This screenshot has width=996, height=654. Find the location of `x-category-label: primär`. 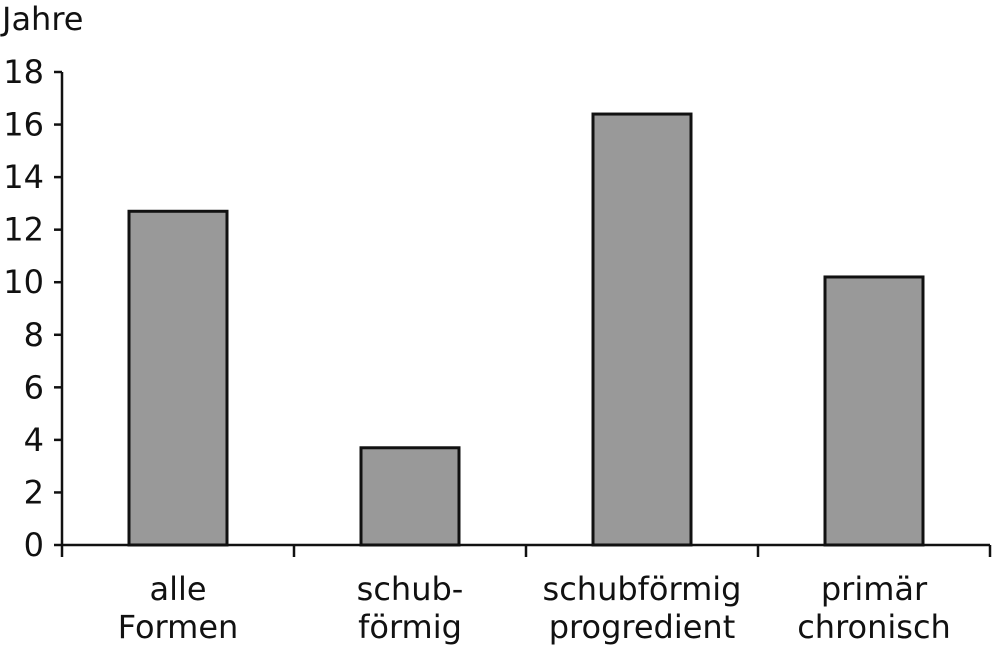

x-category-label: primär is located at coordinates (874, 589).